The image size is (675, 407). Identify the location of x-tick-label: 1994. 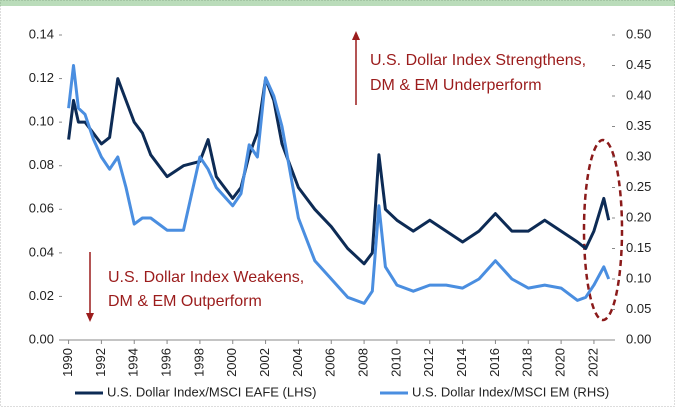
(133, 362).